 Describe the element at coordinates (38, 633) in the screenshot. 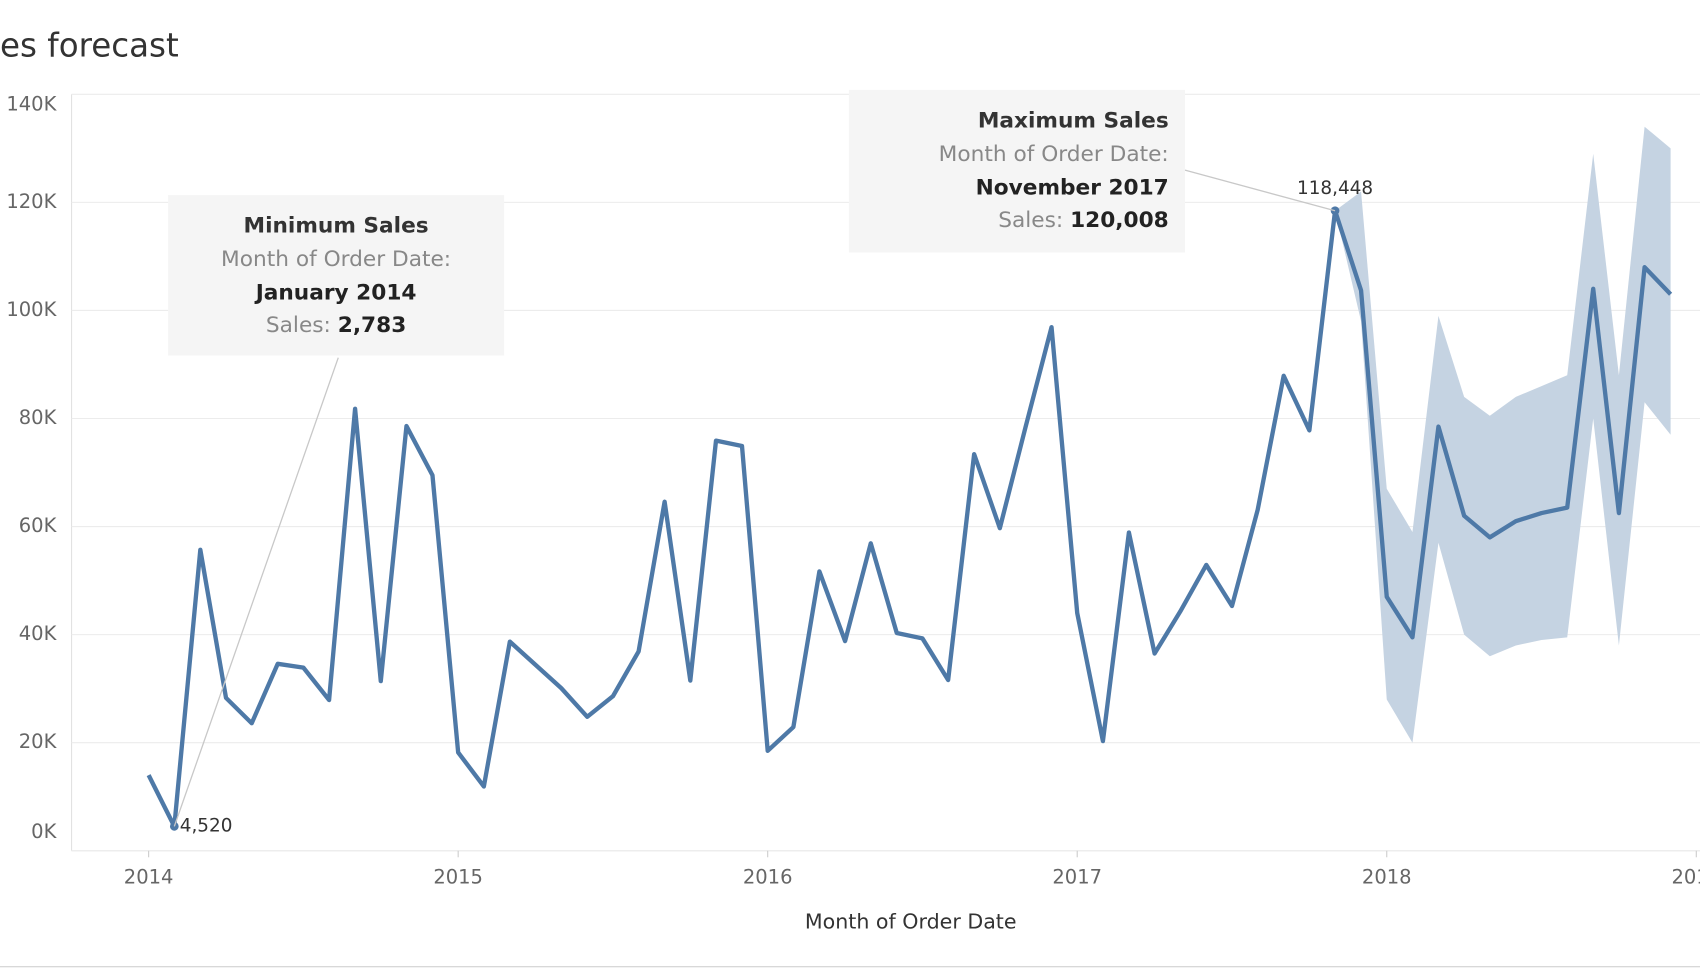

I see `y-tick-label: 40K` at that location.